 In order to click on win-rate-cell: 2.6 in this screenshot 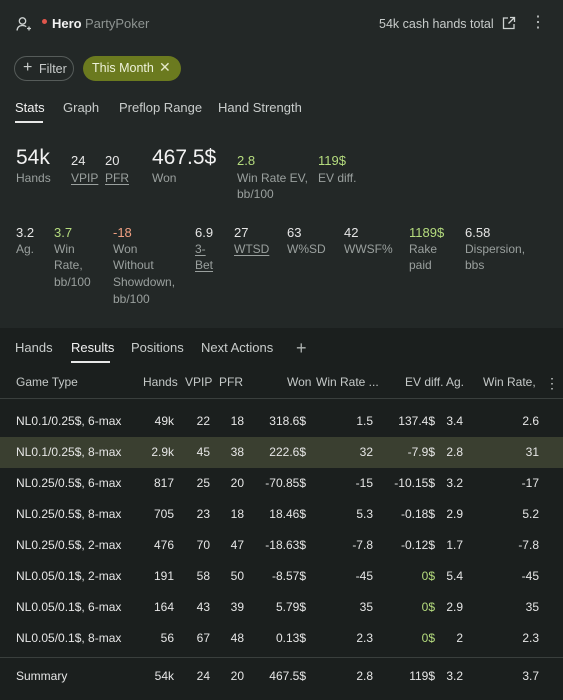, I will do `click(530, 421)`.